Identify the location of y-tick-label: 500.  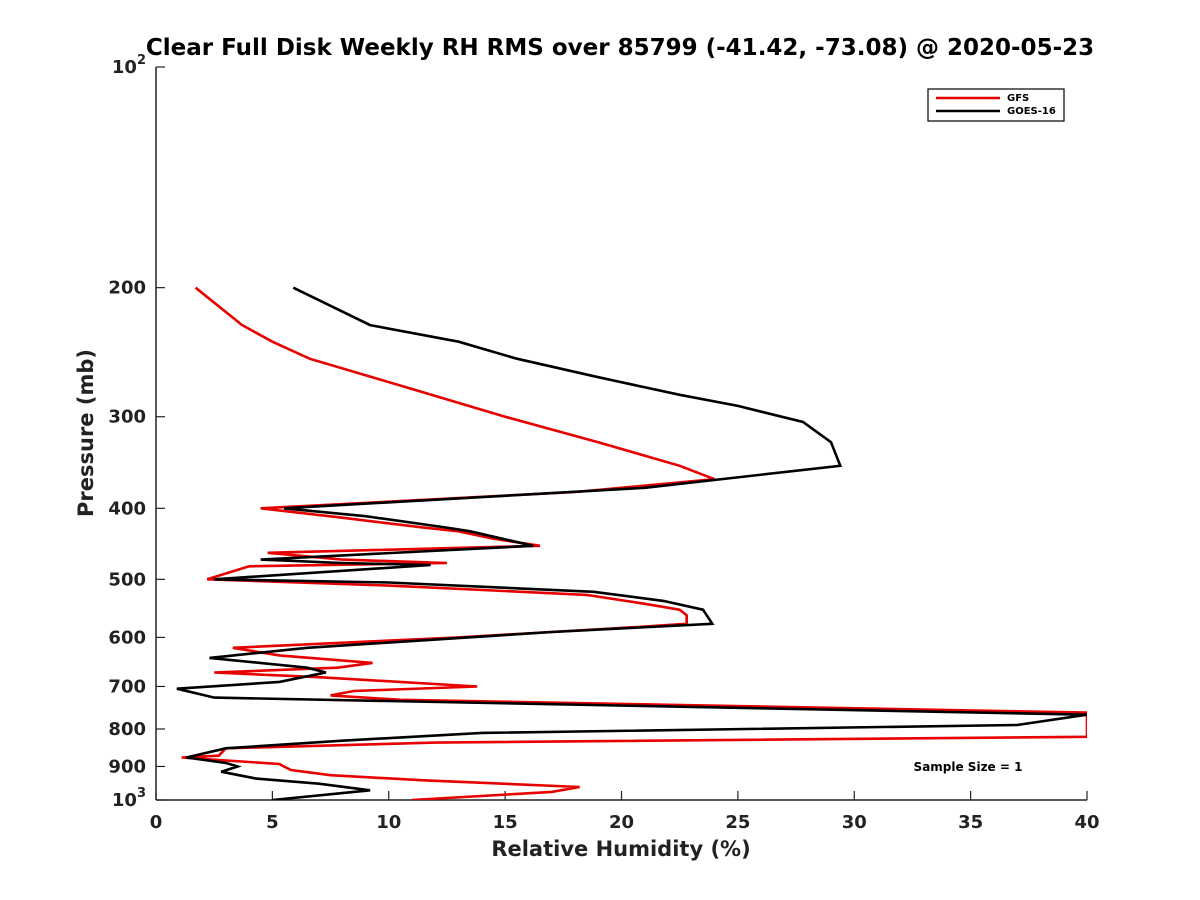
(127, 579).